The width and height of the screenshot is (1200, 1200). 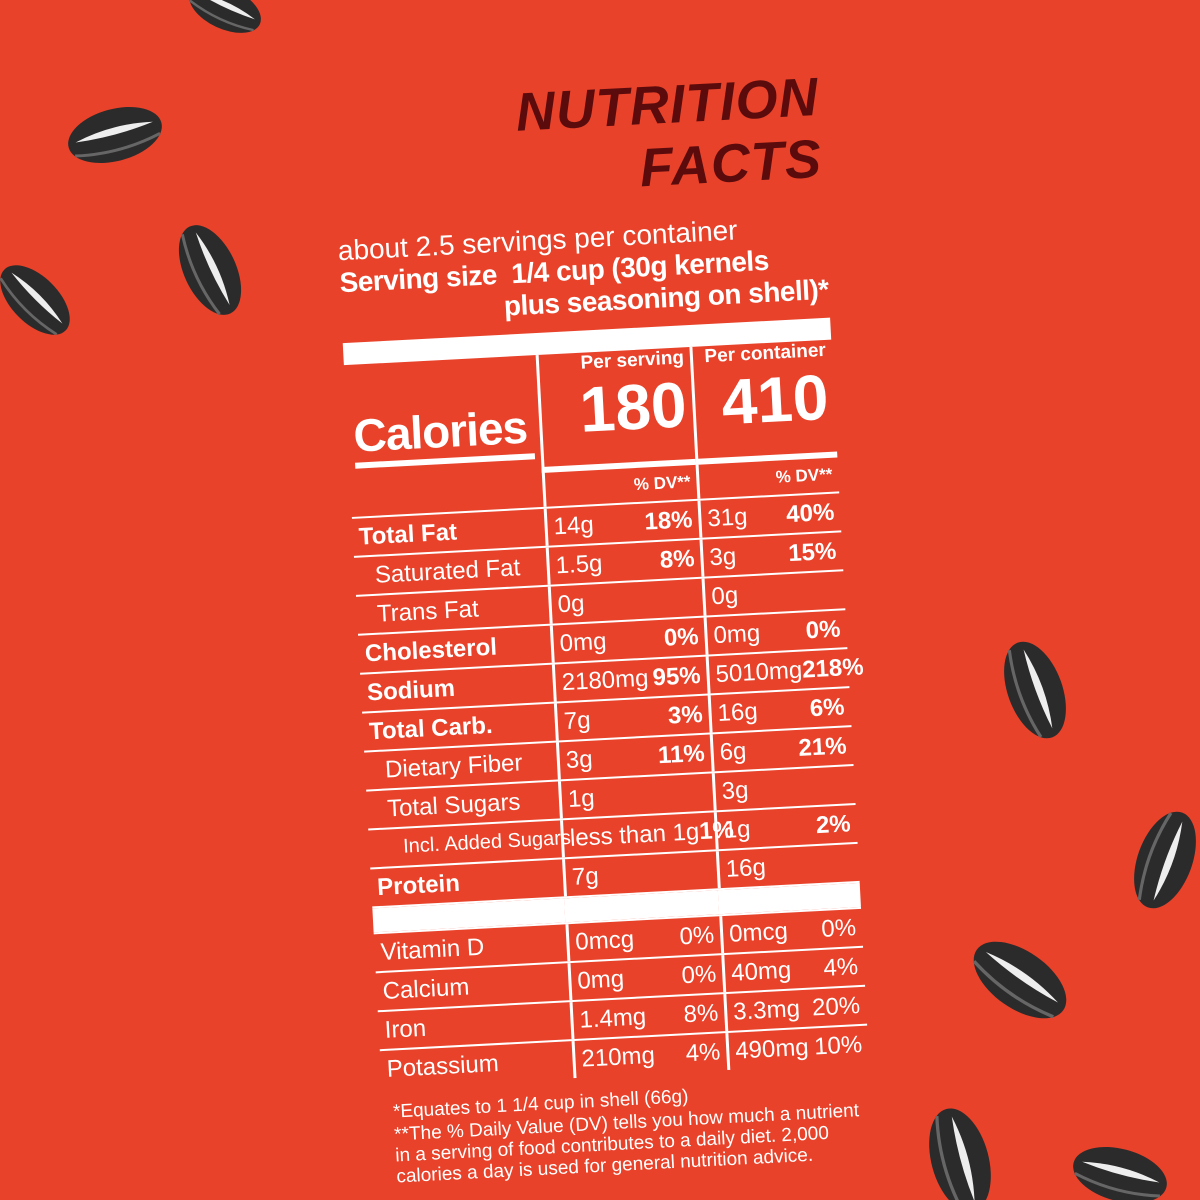 I want to click on amount: 490mg, so click(x=772, y=1049).